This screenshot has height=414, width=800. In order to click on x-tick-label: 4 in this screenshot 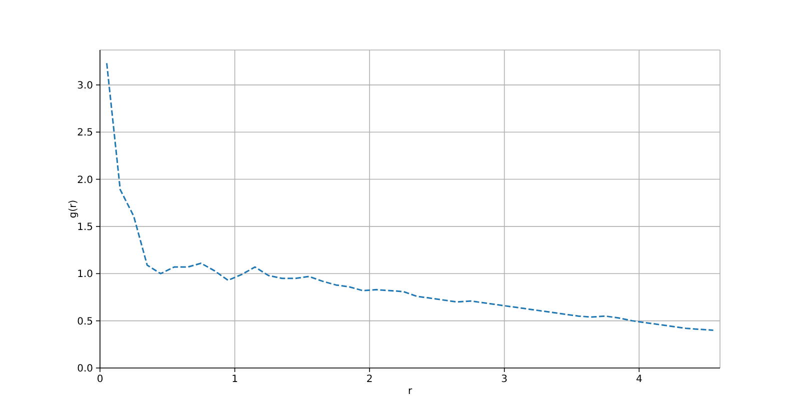, I will do `click(639, 380)`.